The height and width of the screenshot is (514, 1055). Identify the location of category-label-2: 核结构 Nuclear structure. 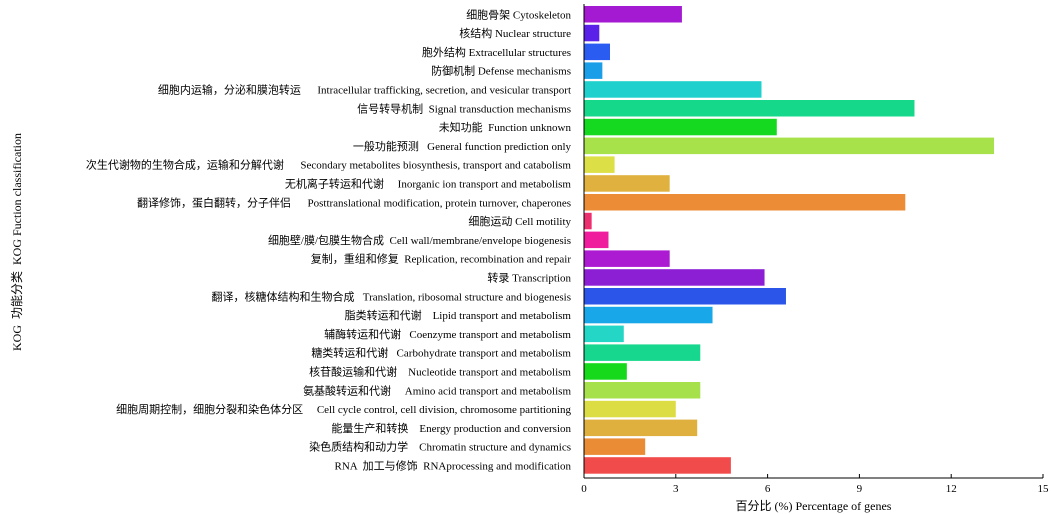
(515, 33).